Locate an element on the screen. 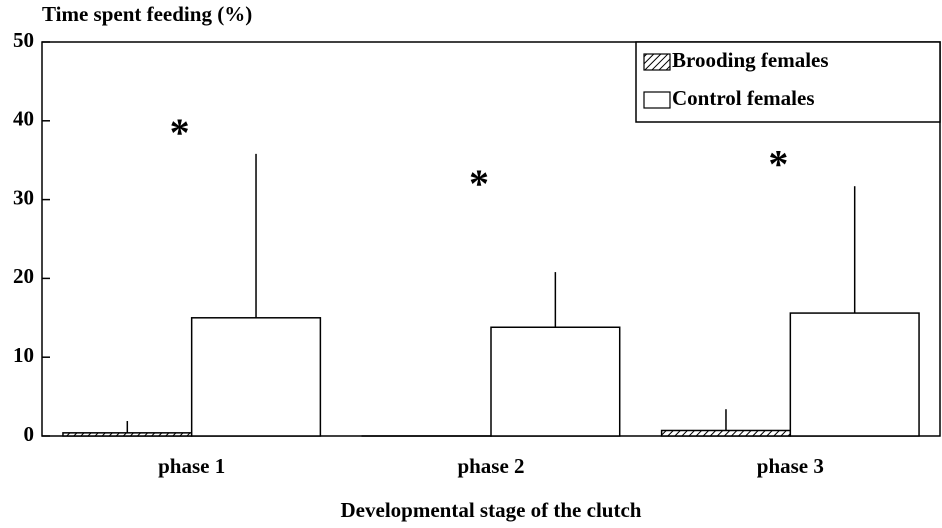  x-tick-label: phase 2 is located at coordinates (490, 466).